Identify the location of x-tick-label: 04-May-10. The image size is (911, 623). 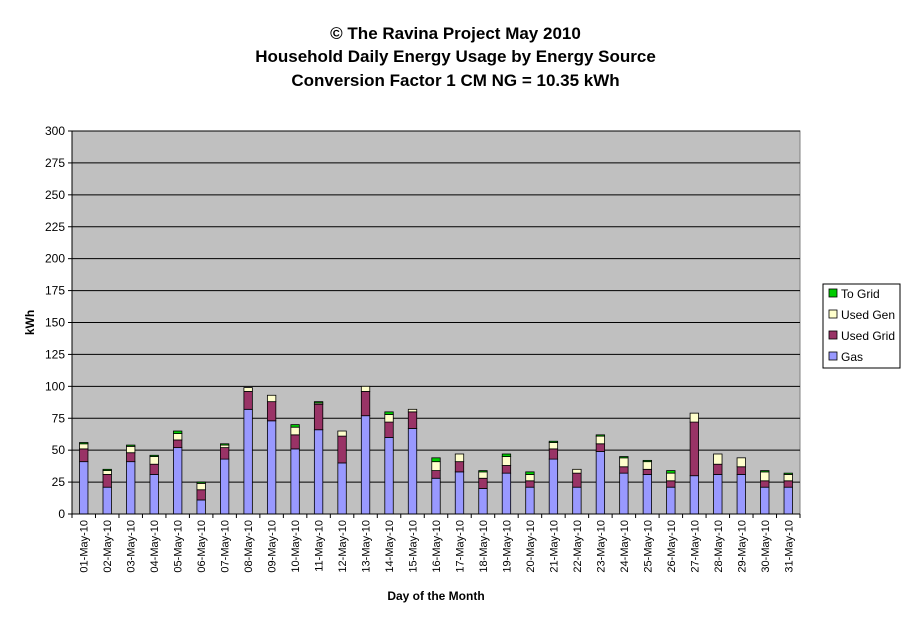
(155, 546).